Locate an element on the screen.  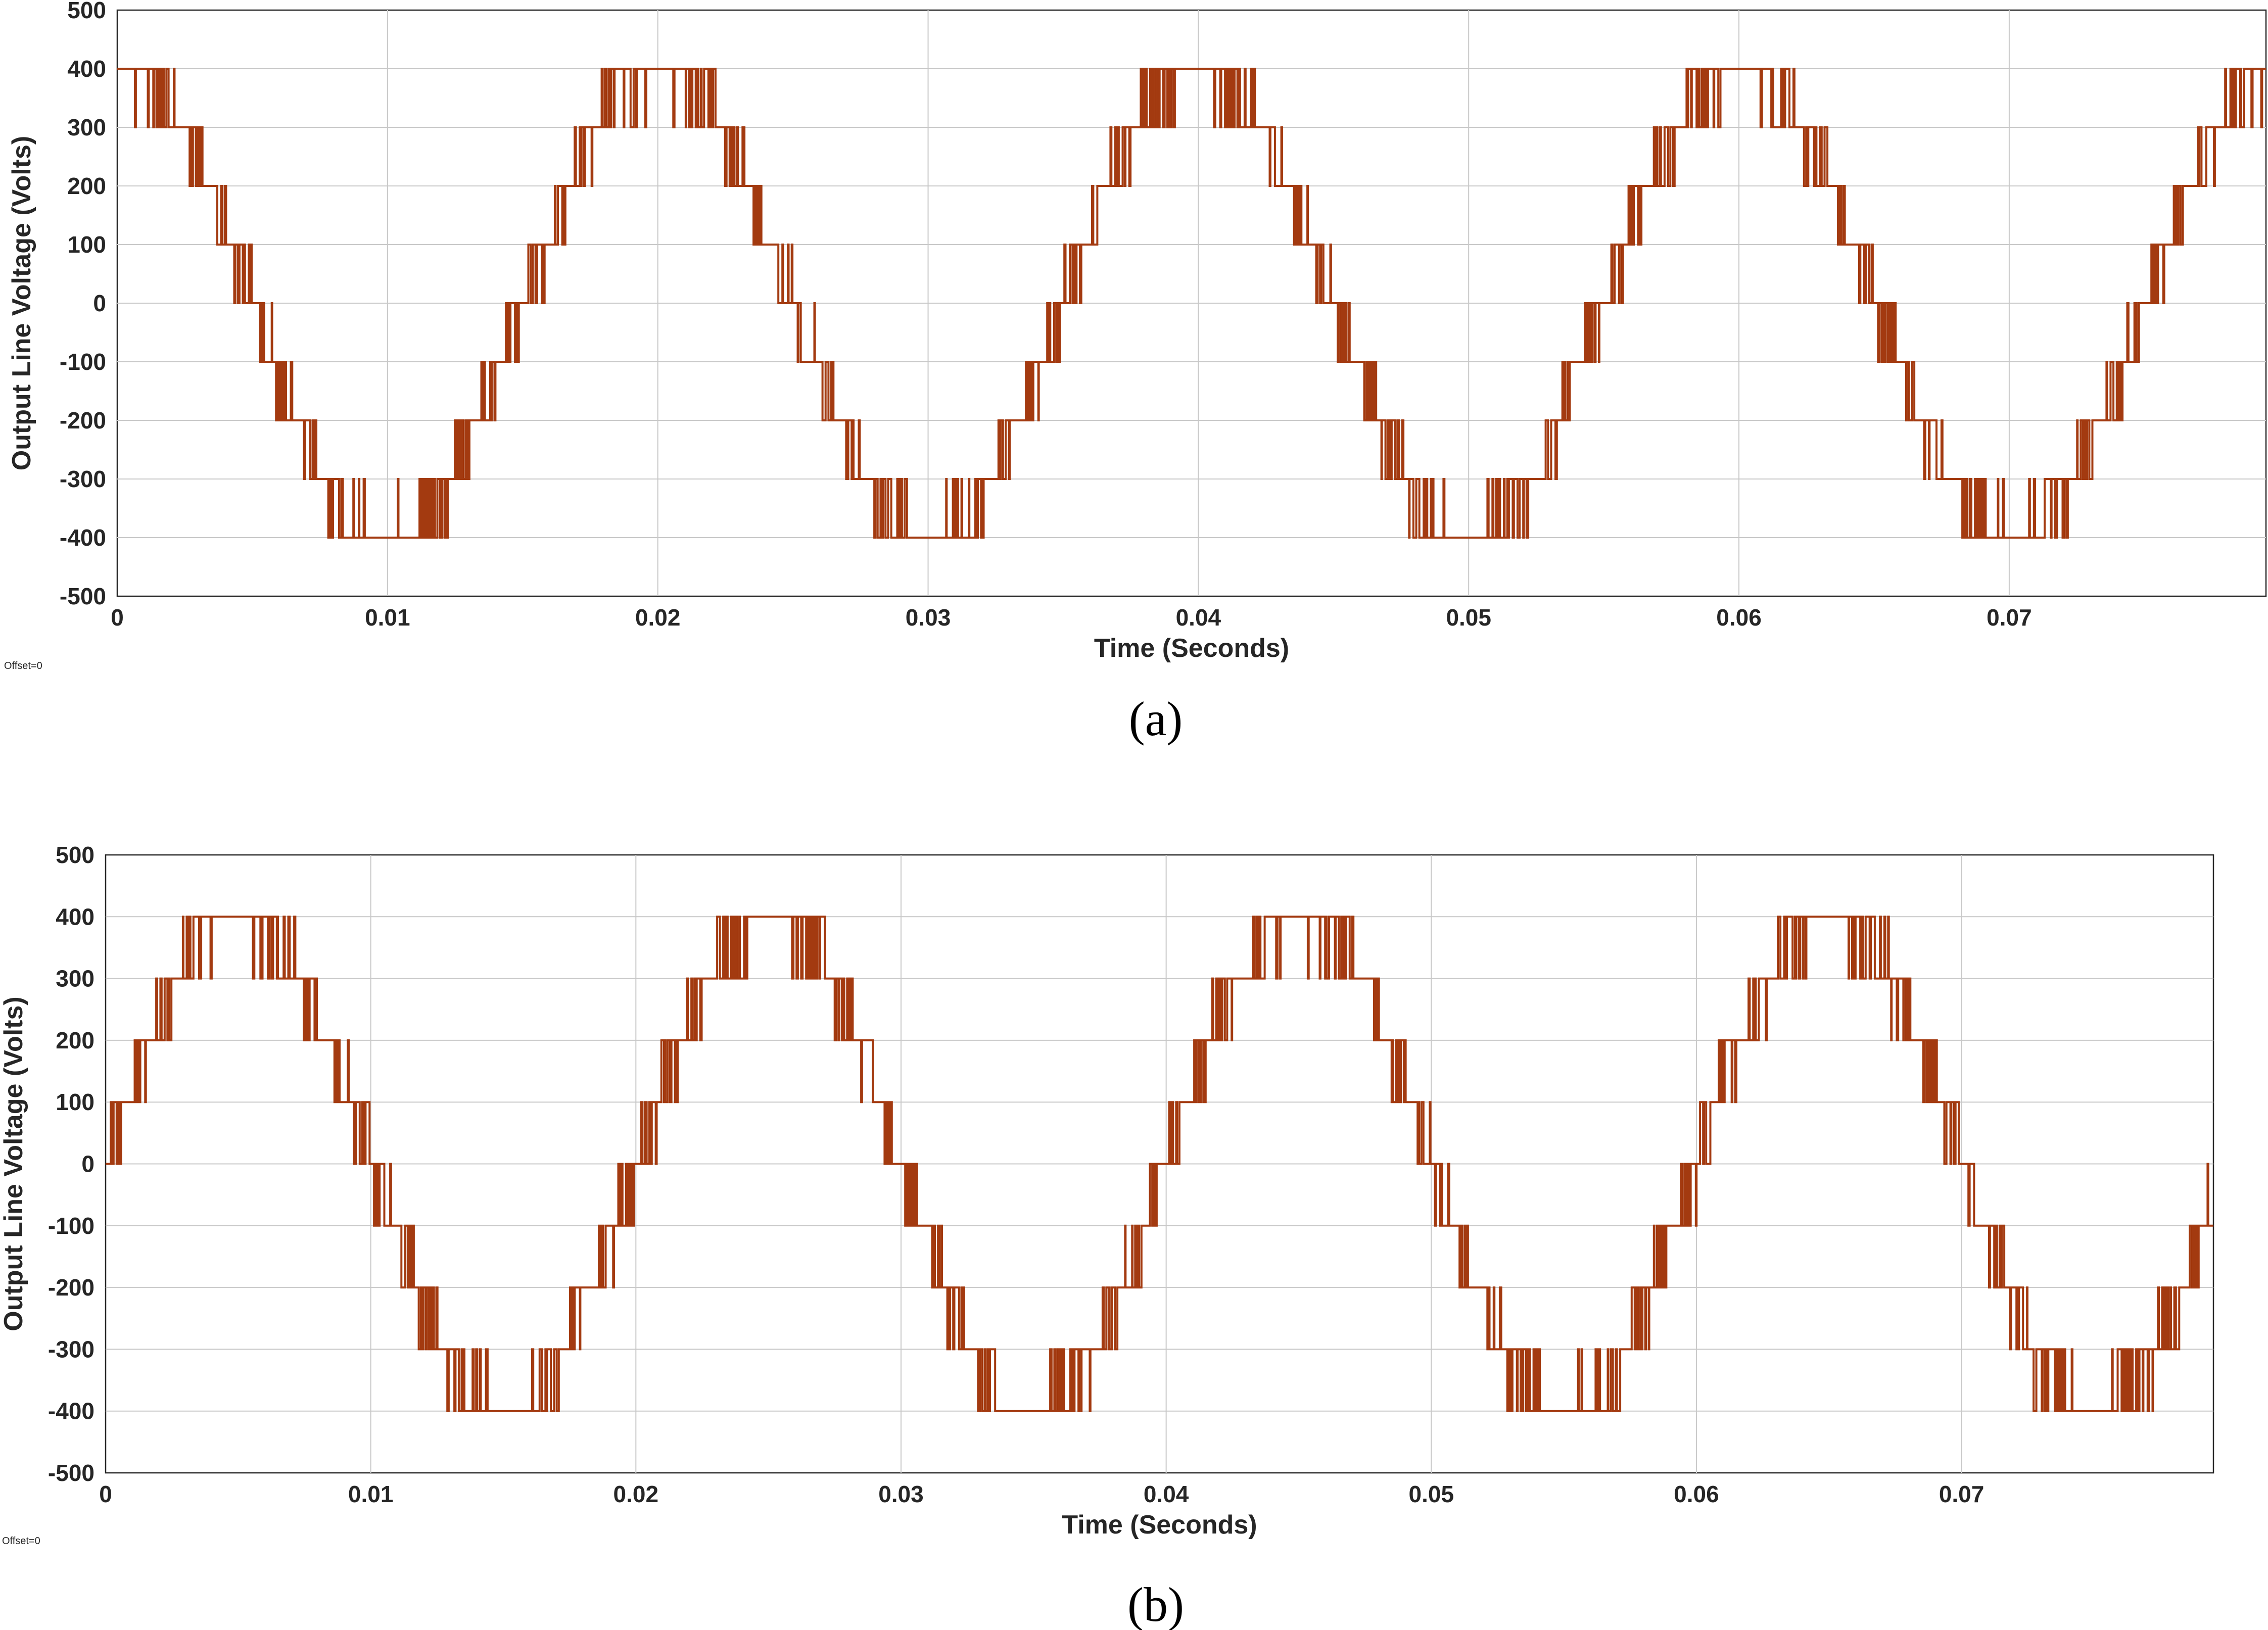
figure-caption: (b) is located at coordinates (1155, 1603).